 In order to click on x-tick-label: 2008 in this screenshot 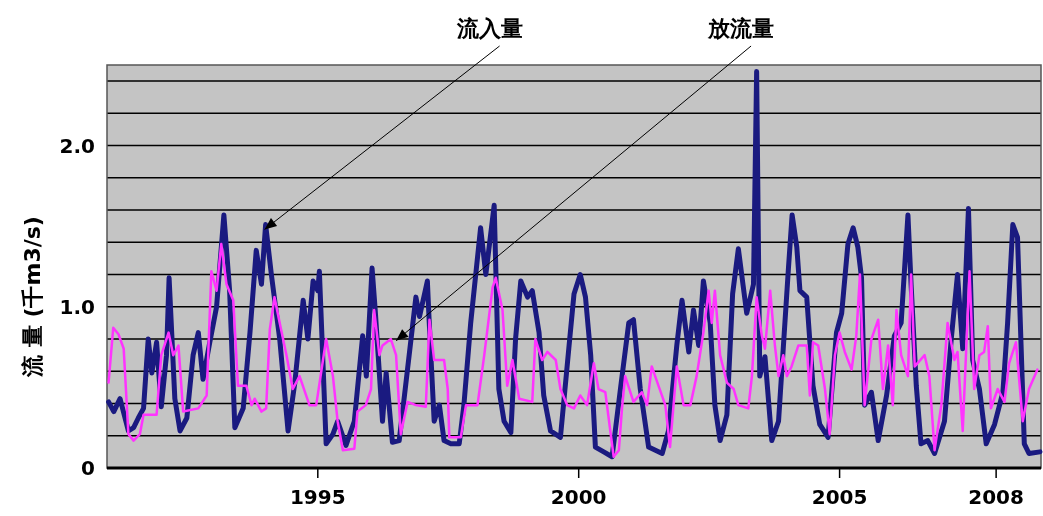, I will do `click(996, 497)`.